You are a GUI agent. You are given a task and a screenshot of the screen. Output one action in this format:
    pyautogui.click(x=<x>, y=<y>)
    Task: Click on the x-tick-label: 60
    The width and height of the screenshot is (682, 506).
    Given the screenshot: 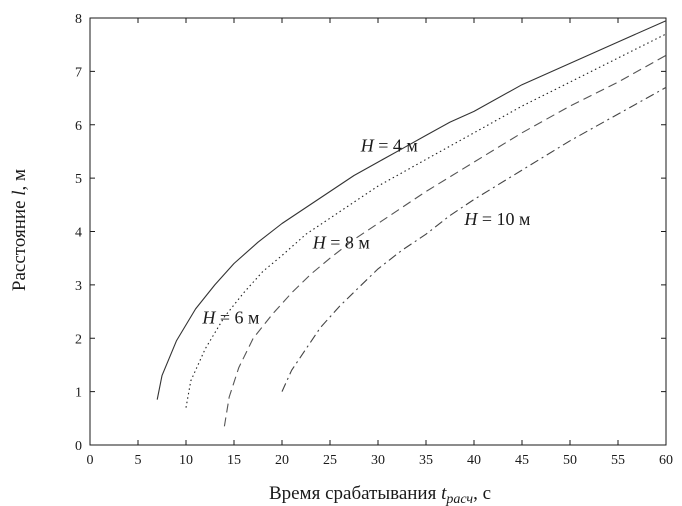 What is the action you would take?
    pyautogui.click(x=666, y=460)
    